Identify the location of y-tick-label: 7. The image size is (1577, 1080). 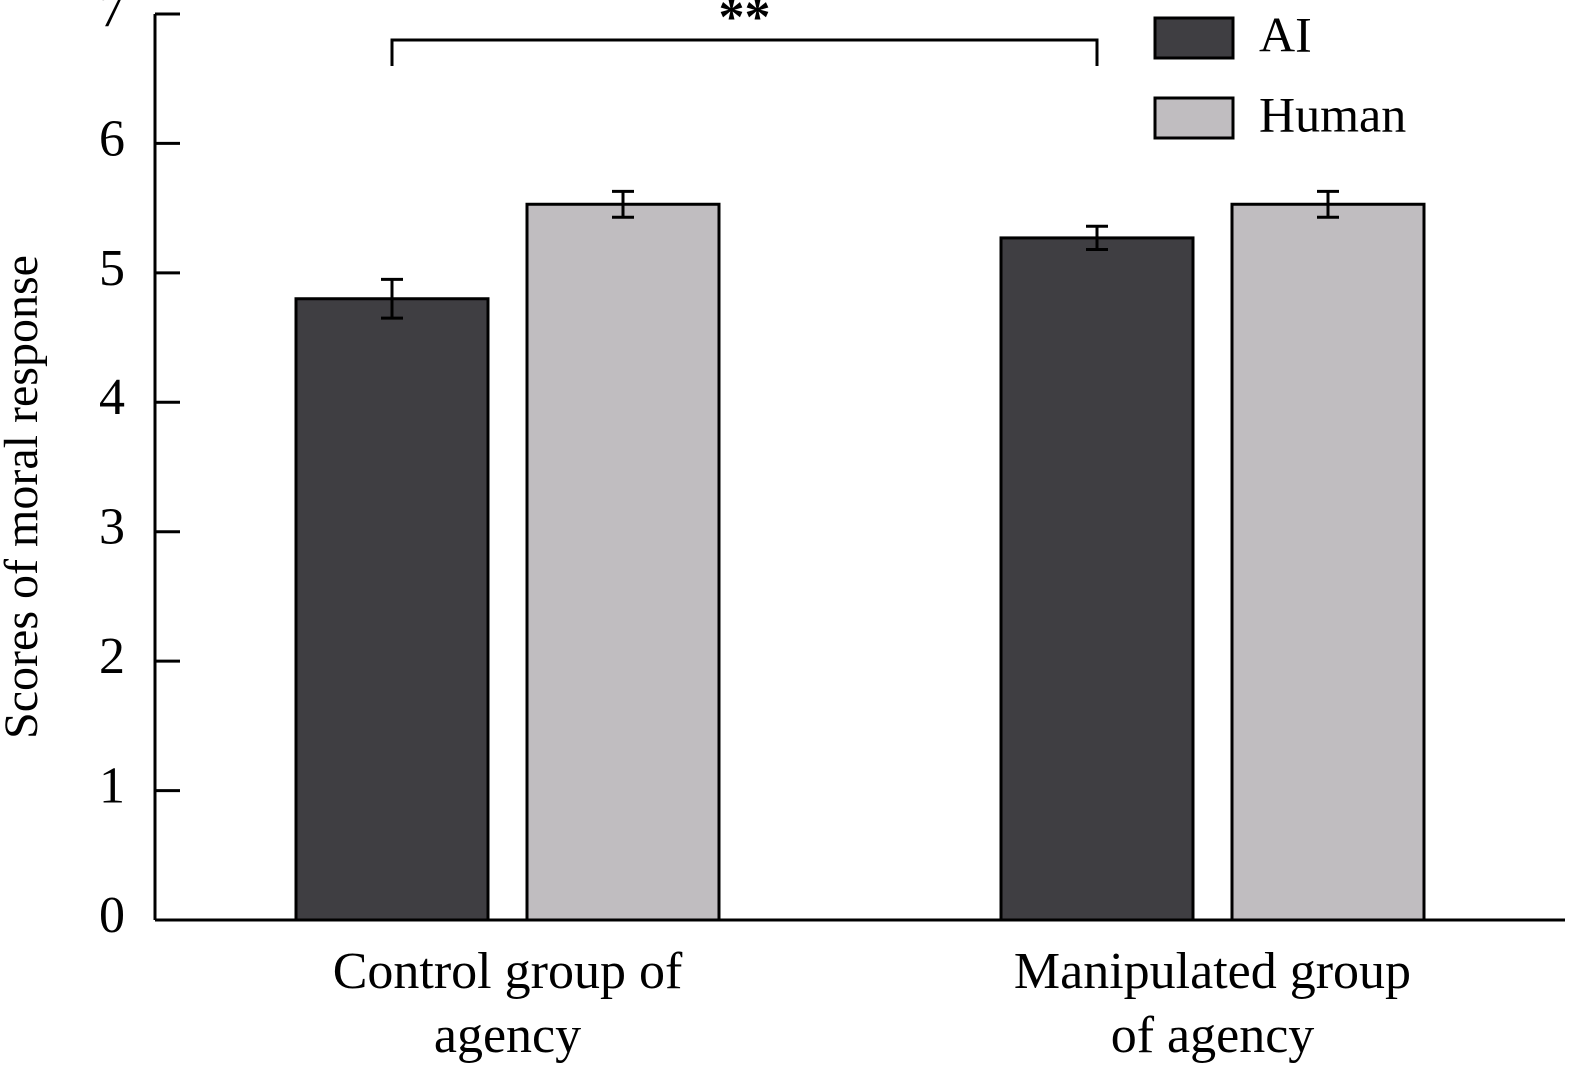
(112, 19).